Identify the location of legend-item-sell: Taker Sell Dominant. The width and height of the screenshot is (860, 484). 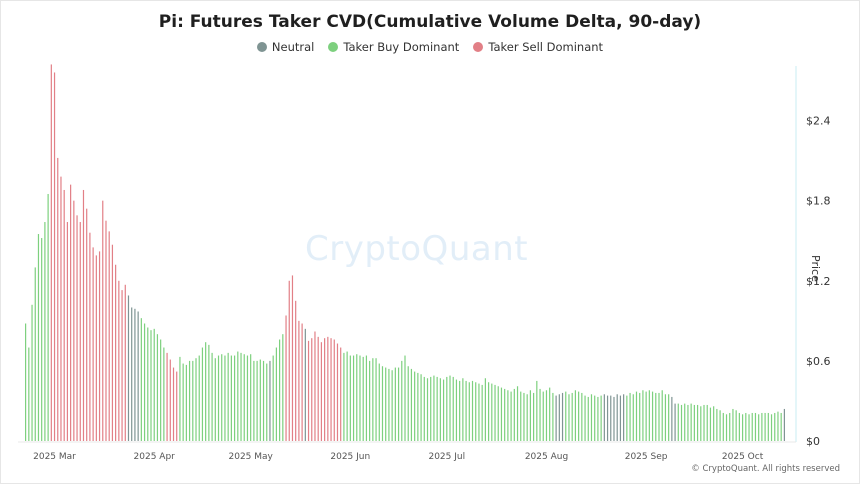
(538, 47).